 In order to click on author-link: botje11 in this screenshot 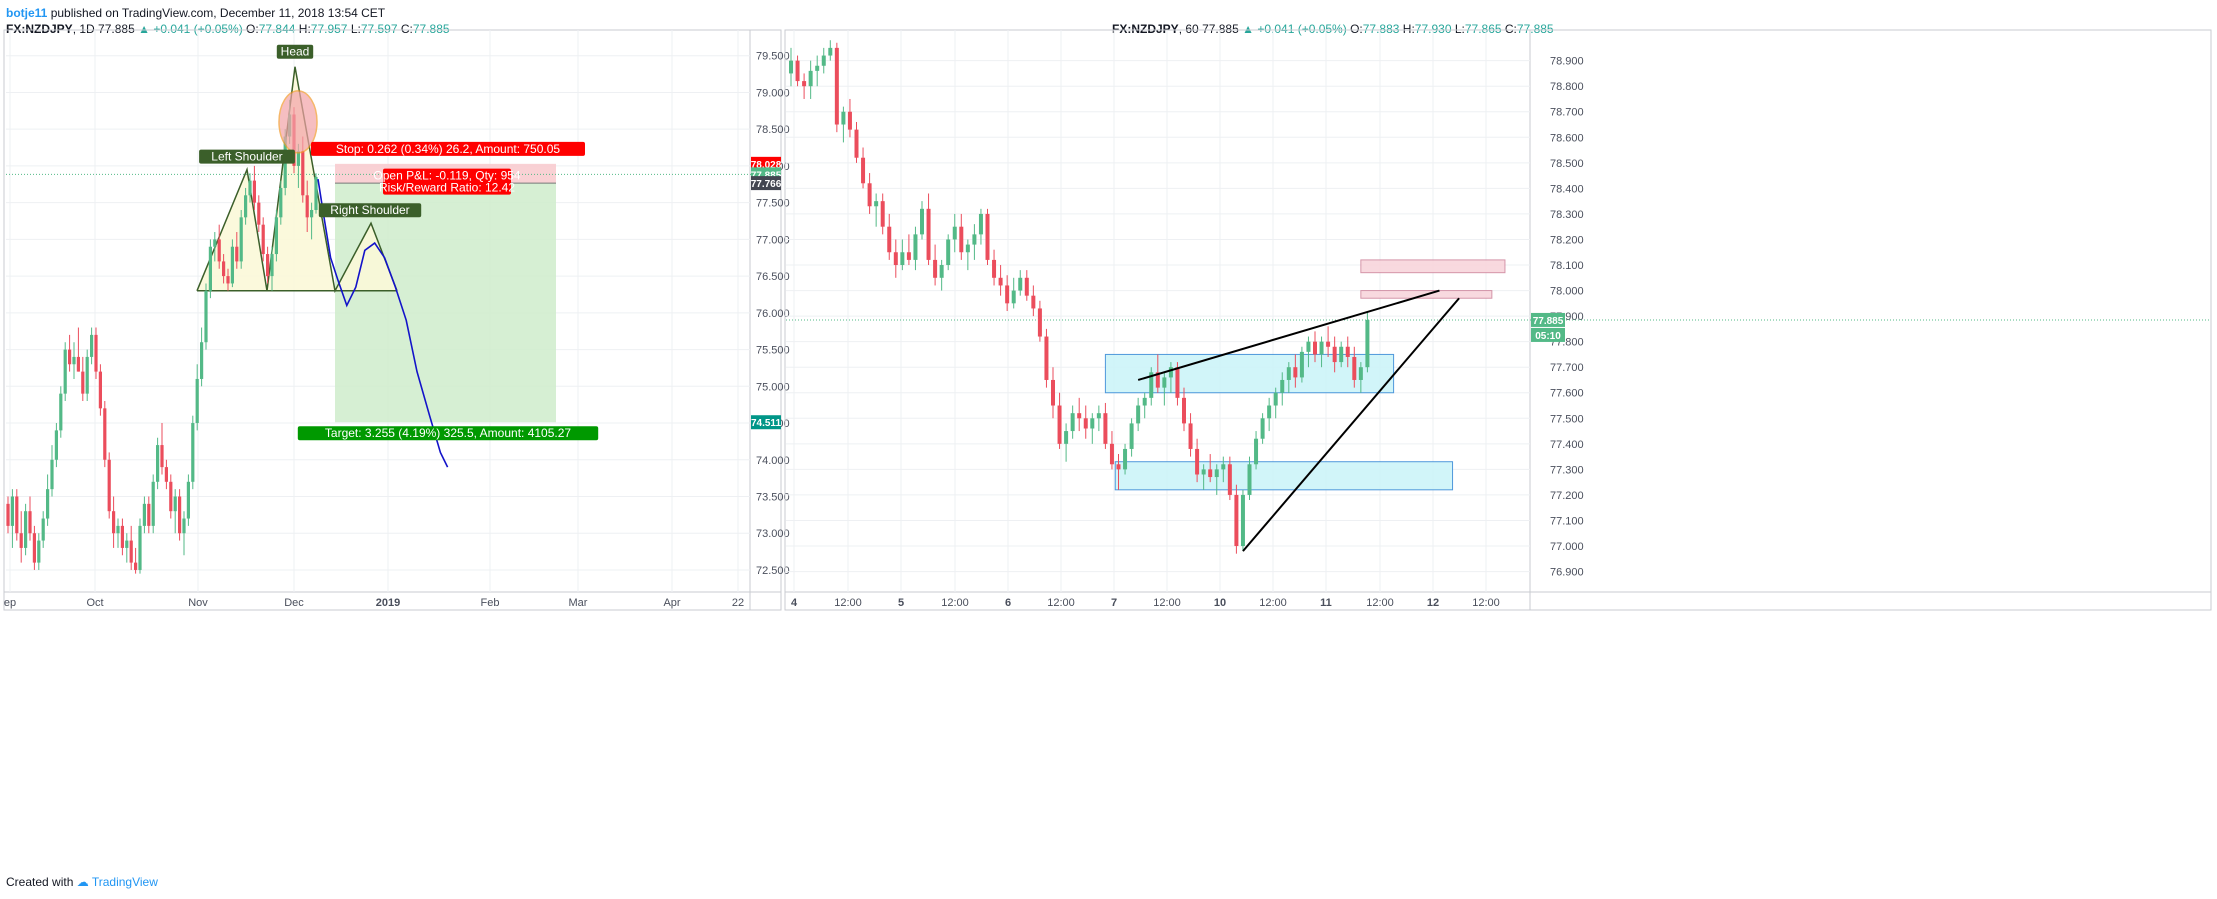, I will do `click(27, 13)`.